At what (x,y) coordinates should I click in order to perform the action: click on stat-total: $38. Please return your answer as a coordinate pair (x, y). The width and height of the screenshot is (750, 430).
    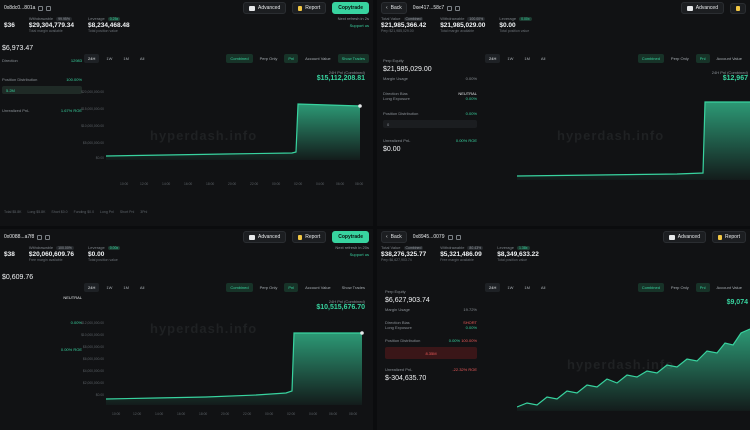
    Looking at the image, I should click on (9, 254).